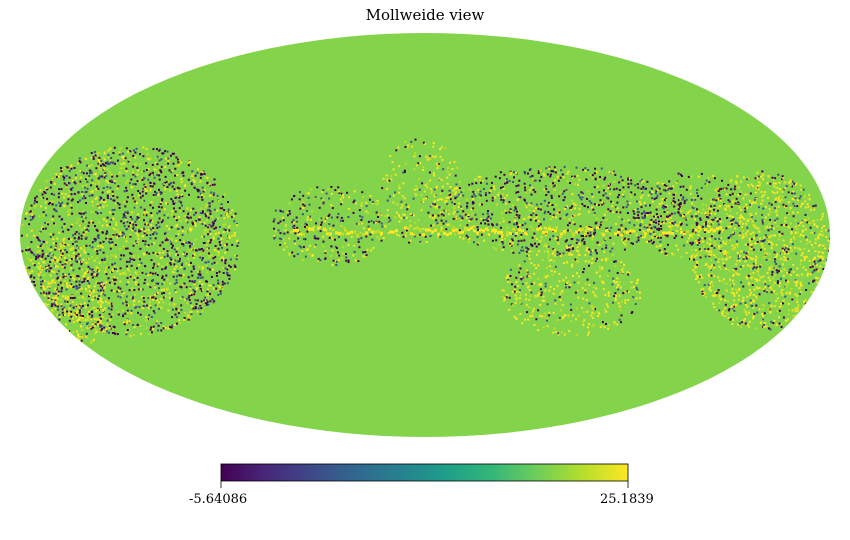  What do you see at coordinates (425, 15) in the screenshot?
I see `map-title: Mollweide view` at bounding box center [425, 15].